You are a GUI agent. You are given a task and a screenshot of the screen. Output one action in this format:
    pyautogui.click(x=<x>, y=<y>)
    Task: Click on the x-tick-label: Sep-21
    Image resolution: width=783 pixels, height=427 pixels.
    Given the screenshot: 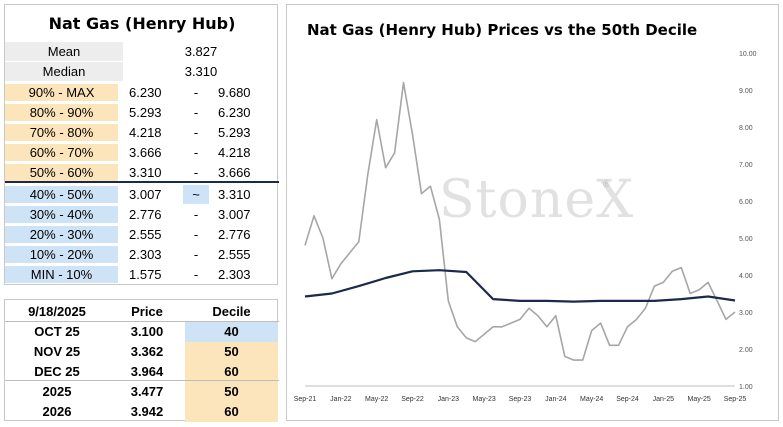 What is the action you would take?
    pyautogui.click(x=305, y=399)
    